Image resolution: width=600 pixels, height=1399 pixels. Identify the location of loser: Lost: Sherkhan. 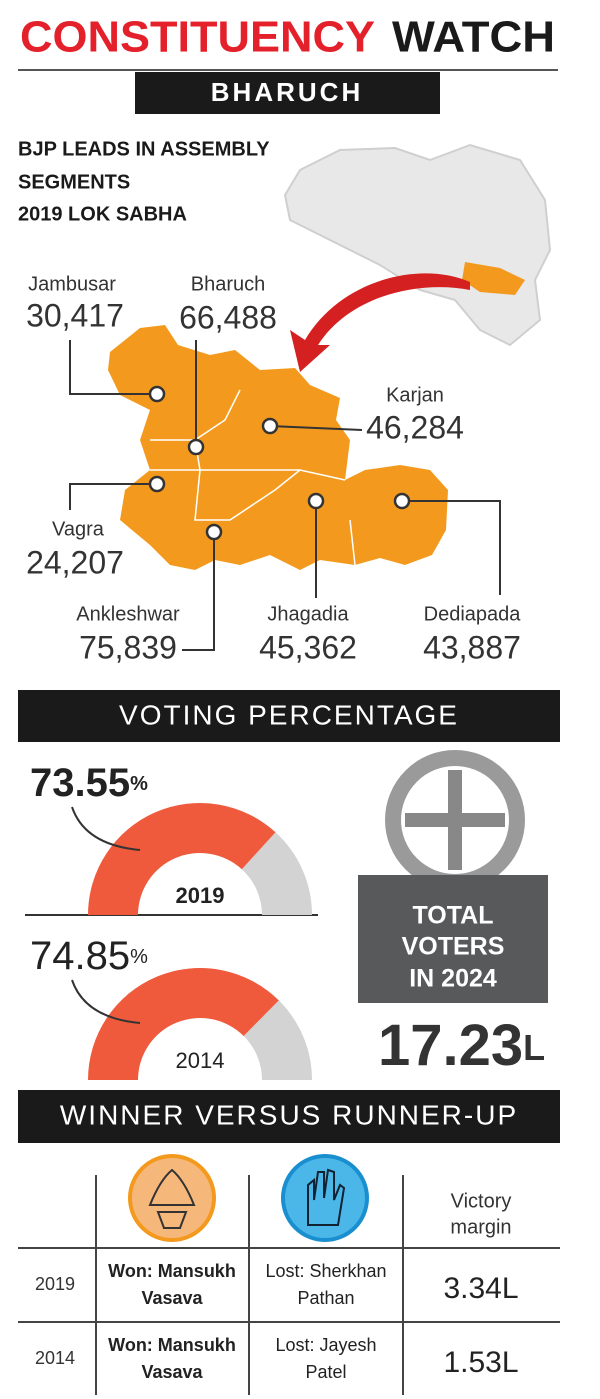
(325, 1271).